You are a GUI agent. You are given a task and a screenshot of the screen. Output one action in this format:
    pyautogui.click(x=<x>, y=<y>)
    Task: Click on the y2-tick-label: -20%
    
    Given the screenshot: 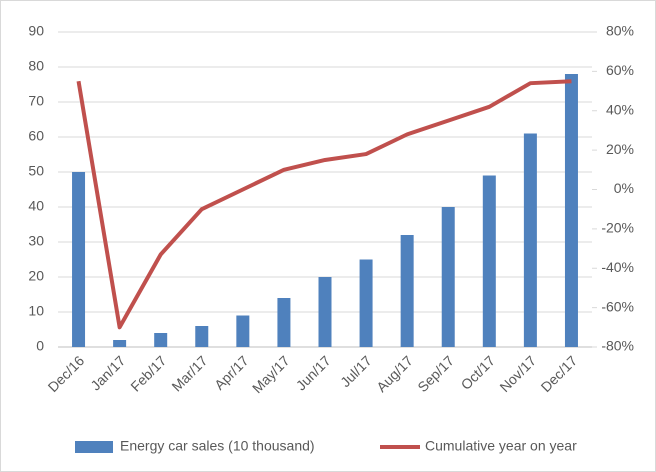 What is the action you would take?
    pyautogui.click(x=617, y=228)
    